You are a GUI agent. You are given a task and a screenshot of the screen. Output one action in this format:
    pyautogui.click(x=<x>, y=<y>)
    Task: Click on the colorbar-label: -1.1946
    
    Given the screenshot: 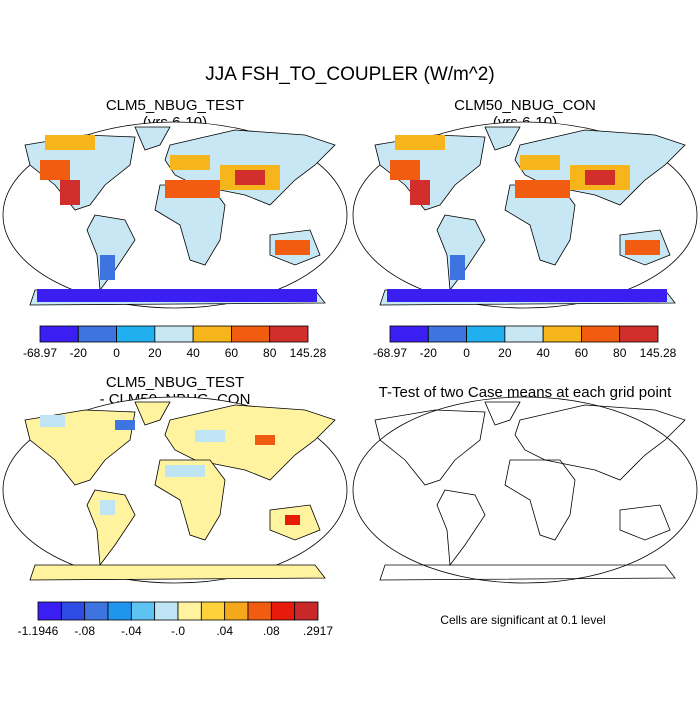 What is the action you would take?
    pyautogui.click(x=38, y=631)
    